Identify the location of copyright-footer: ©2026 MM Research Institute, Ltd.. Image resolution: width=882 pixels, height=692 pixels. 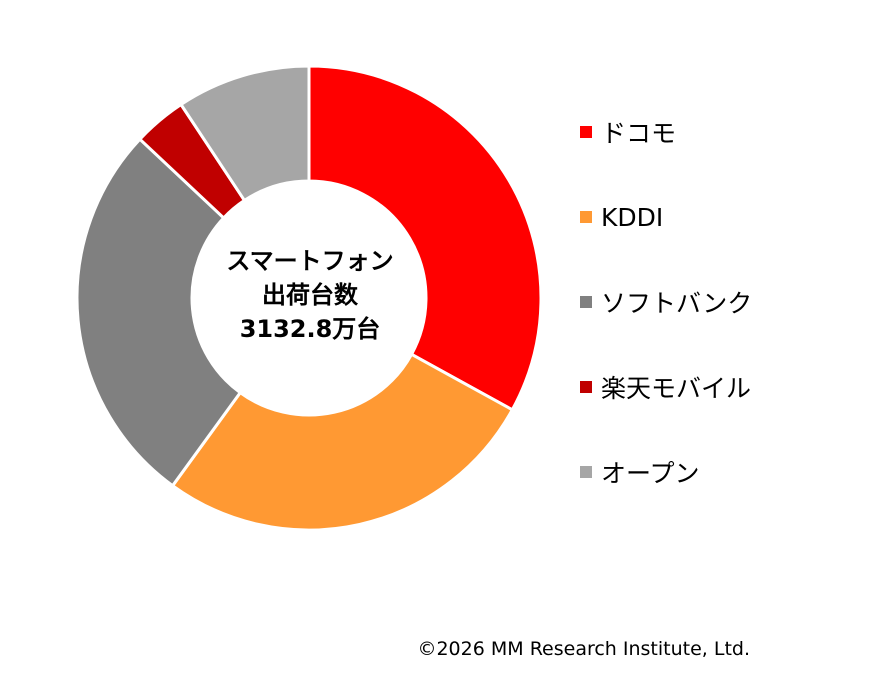
(583, 649).